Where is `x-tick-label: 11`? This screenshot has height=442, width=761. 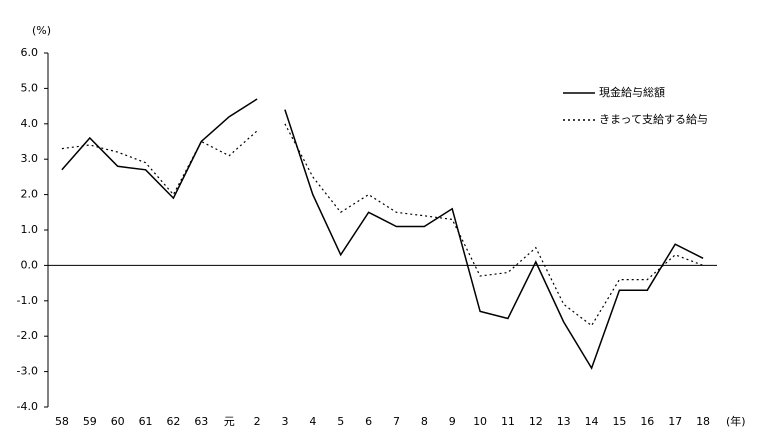
x-tick-label: 11 is located at coordinates (508, 421).